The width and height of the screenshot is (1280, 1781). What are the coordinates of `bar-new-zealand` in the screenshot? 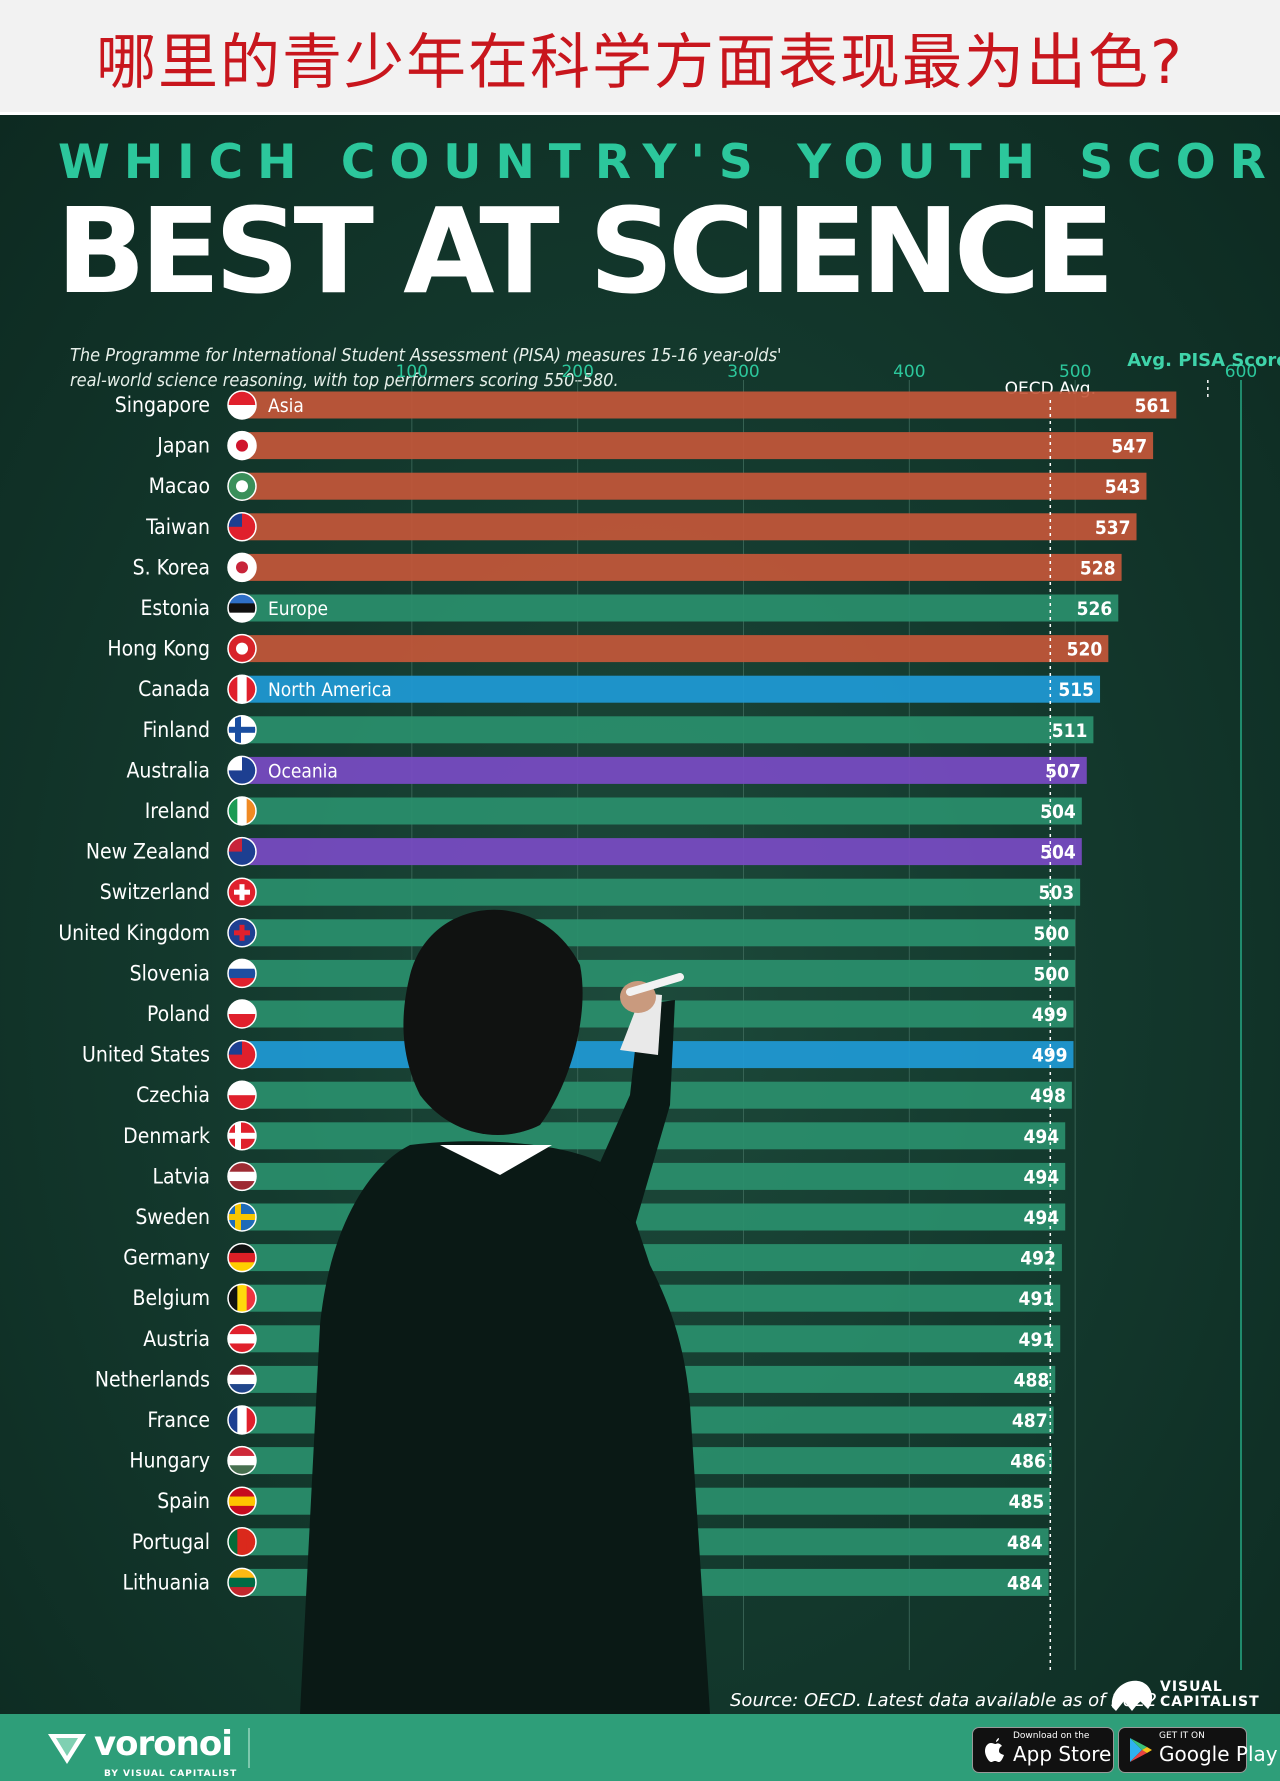 It's located at (664, 852).